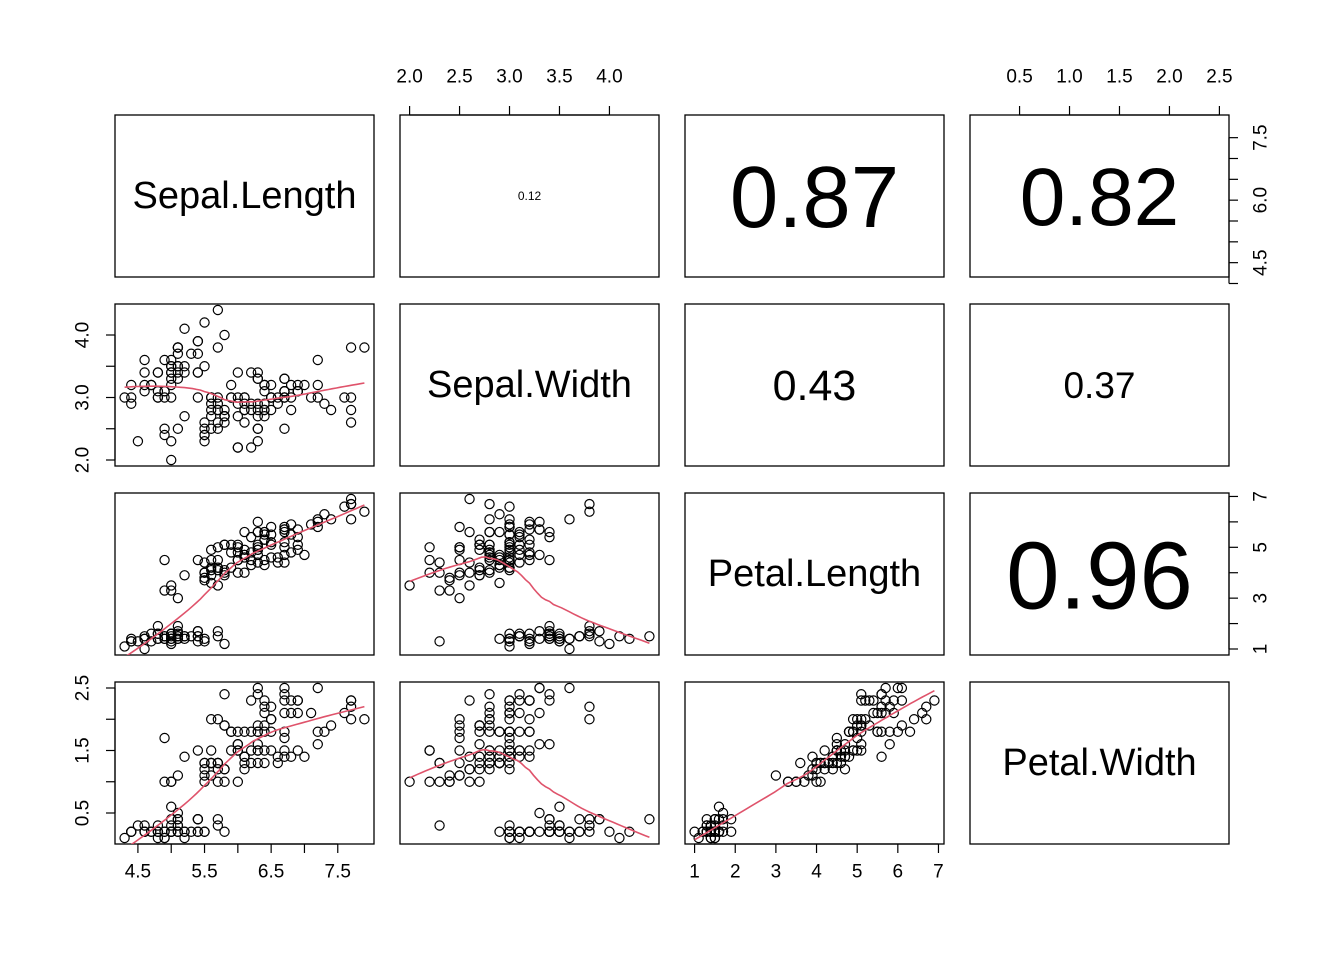 Image resolution: width=1344 pixels, height=965 pixels. What do you see at coordinates (83, 397) in the screenshot?
I see `tick-label-left-sepal-width: 3.0` at bounding box center [83, 397].